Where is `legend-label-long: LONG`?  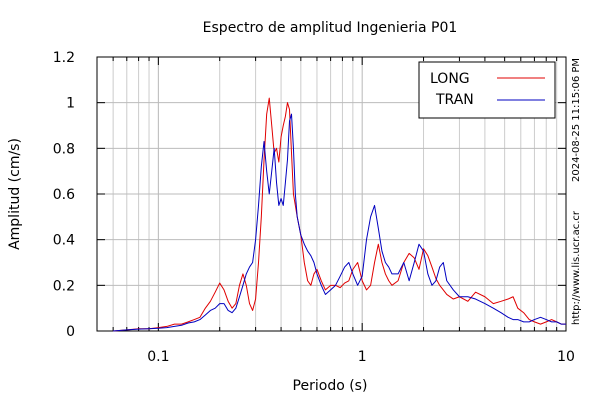
legend-label-long: LONG is located at coordinates (450, 79).